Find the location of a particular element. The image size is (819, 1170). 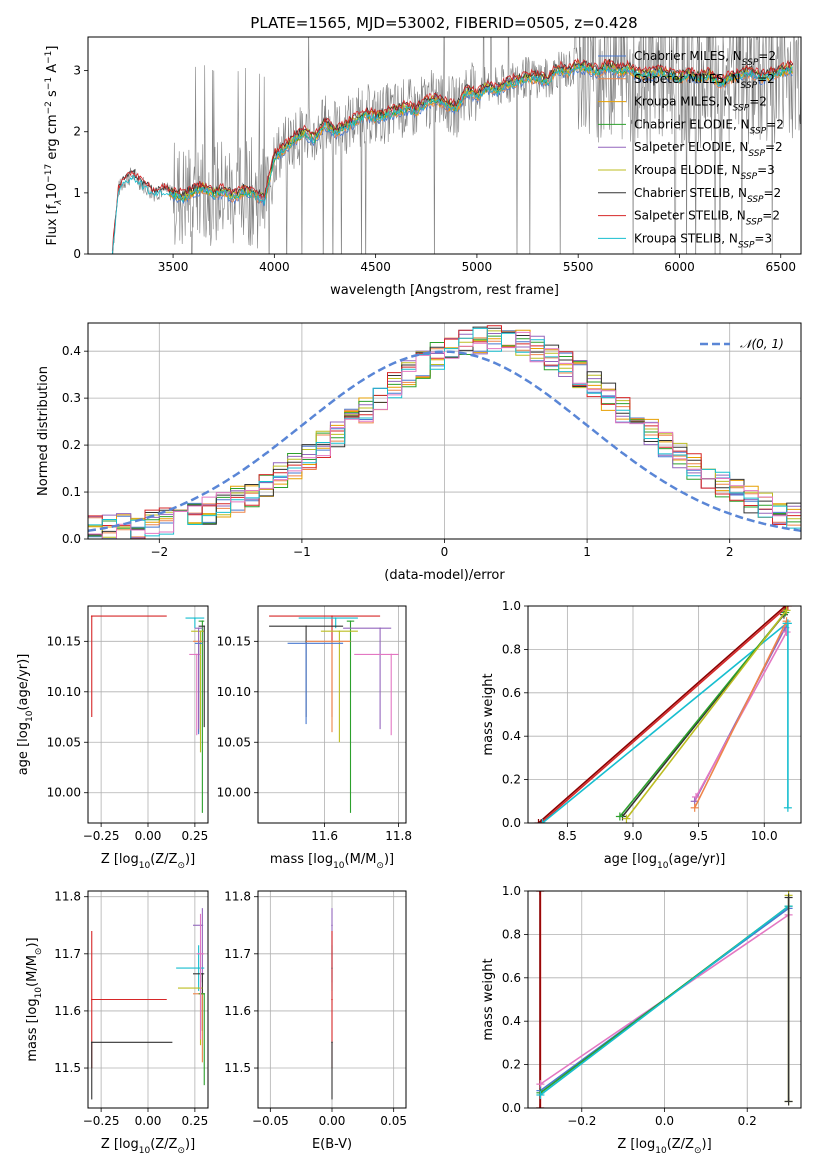

y-tick-label: 0.1 is located at coordinates (71, 492).